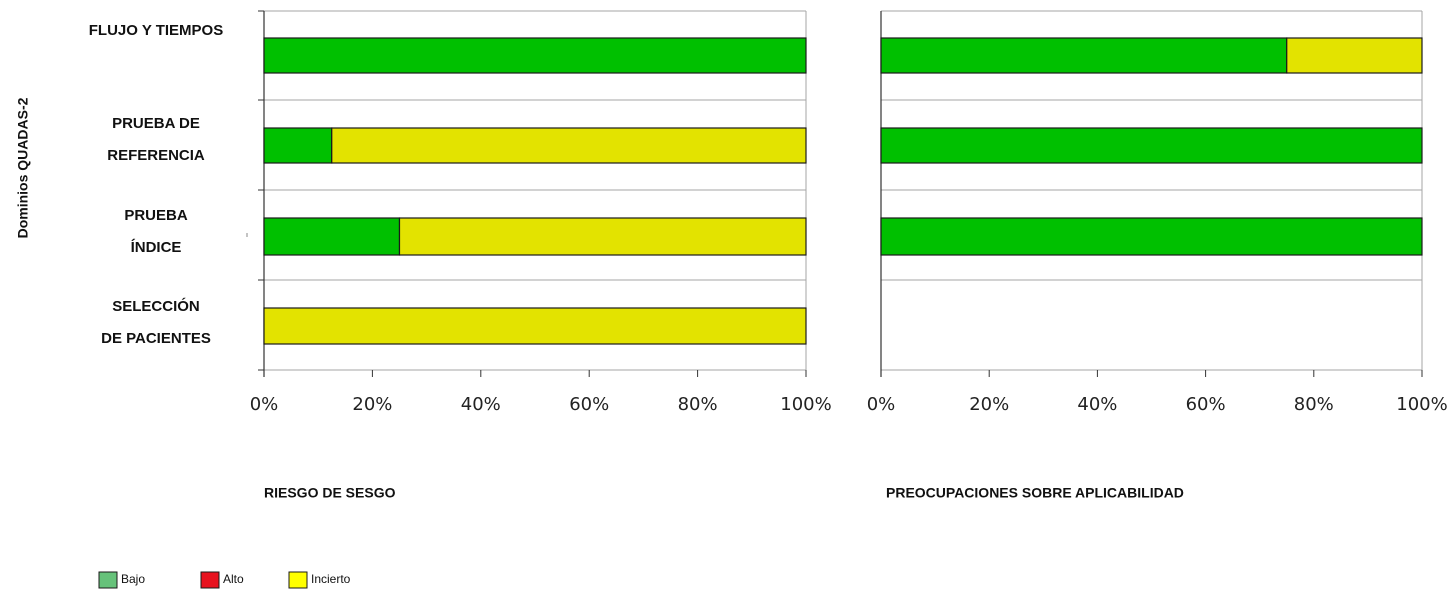 The height and width of the screenshot is (591, 1454). What do you see at coordinates (156, 306) in the screenshot?
I see `category-label-line: SELECCIÓN` at bounding box center [156, 306].